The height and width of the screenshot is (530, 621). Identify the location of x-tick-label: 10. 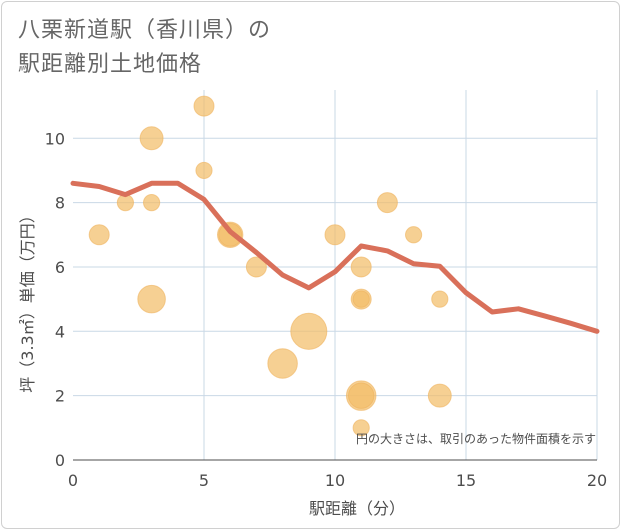
(335, 480).